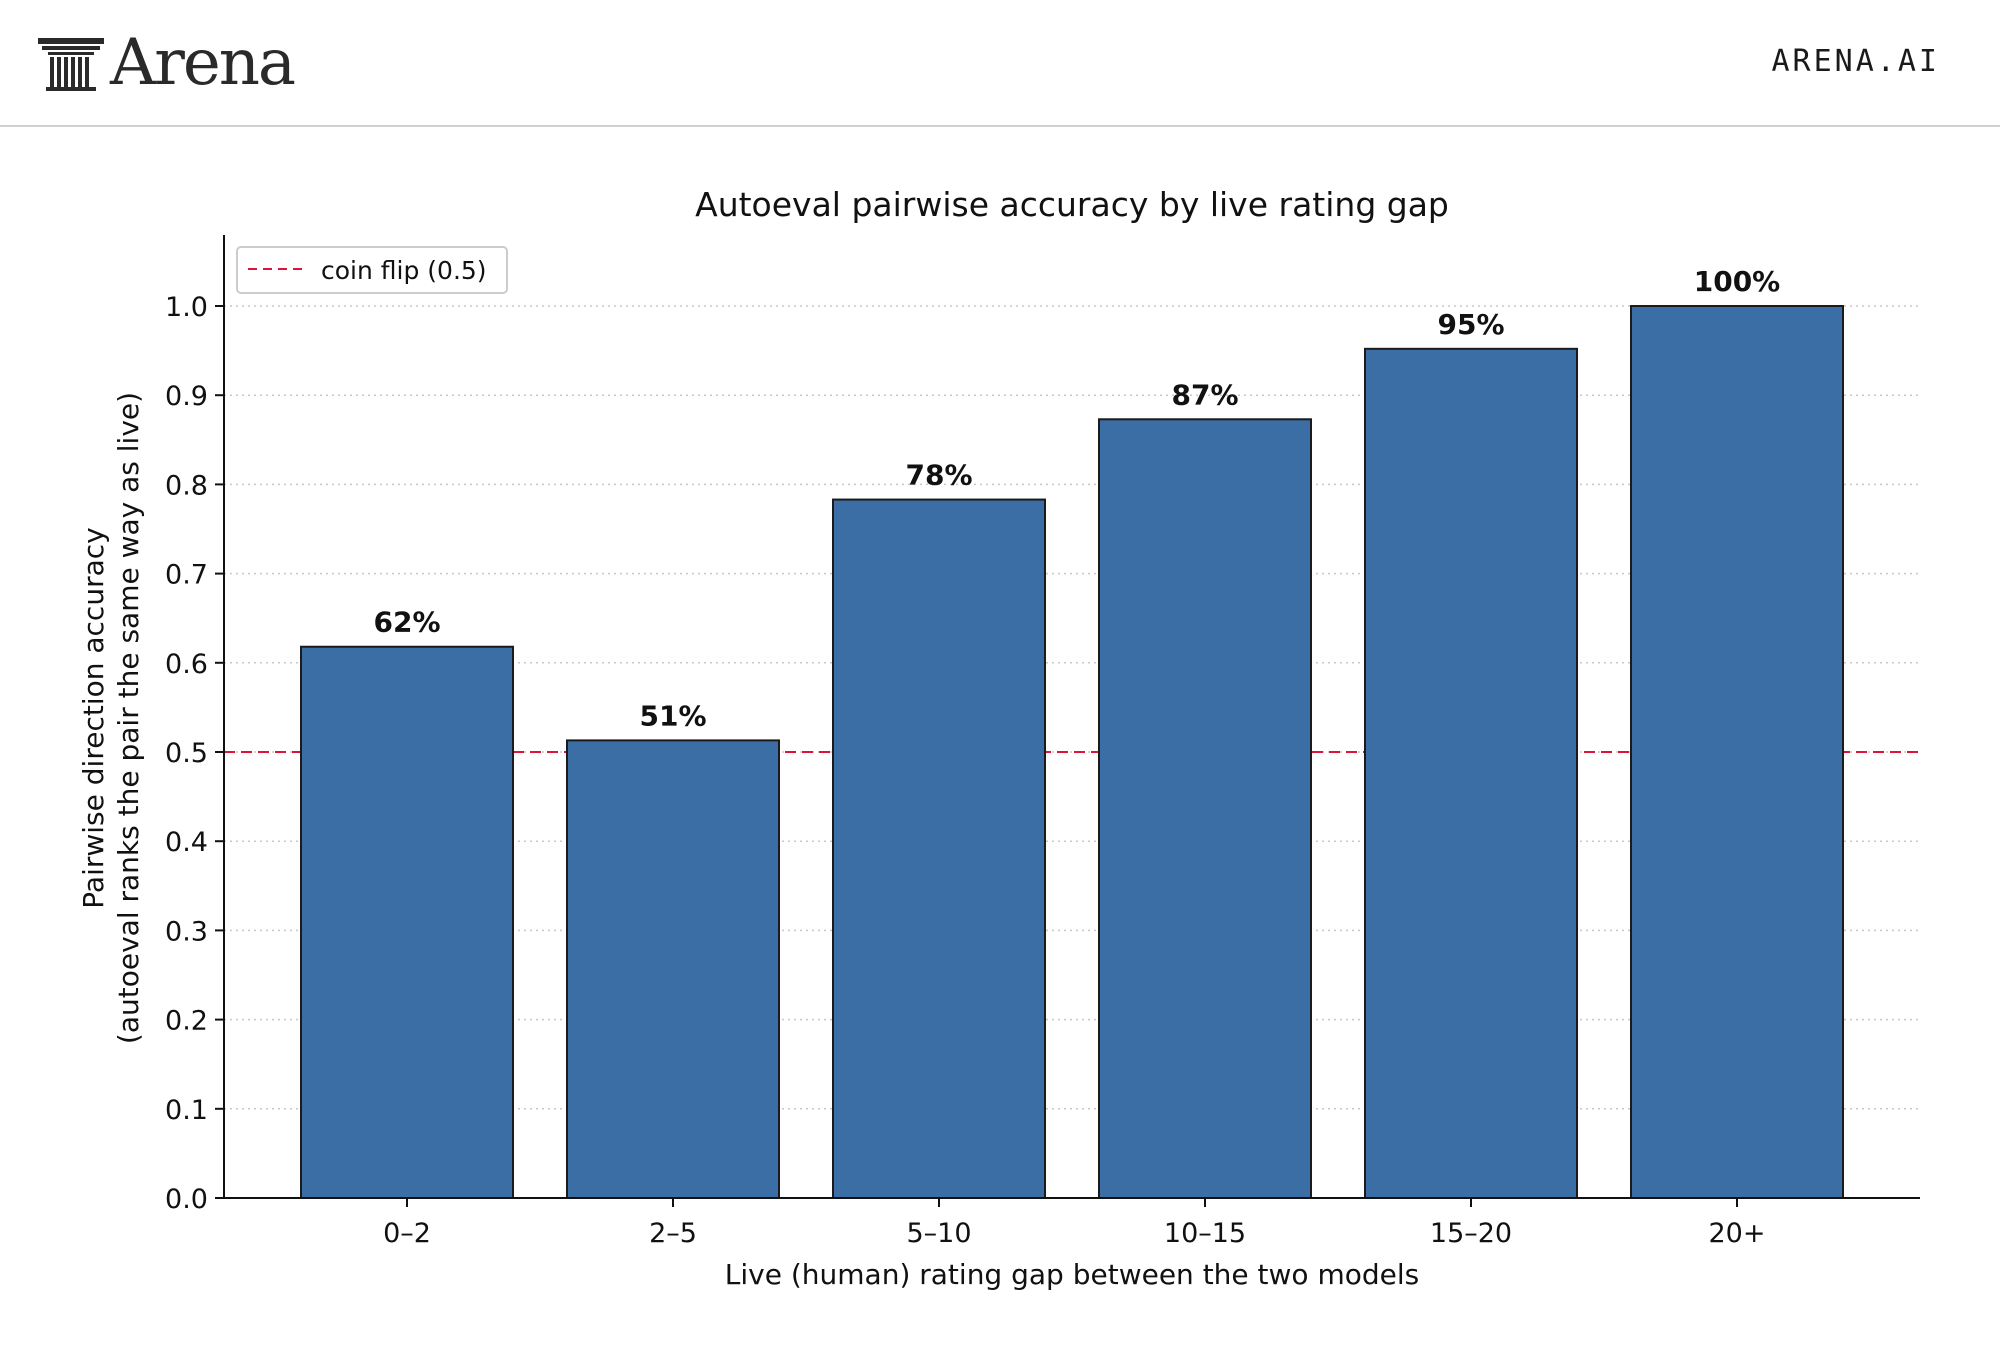 This screenshot has width=2000, height=1348. Describe the element at coordinates (1737, 1233) in the screenshot. I see `x-tick-label: 20+` at that location.